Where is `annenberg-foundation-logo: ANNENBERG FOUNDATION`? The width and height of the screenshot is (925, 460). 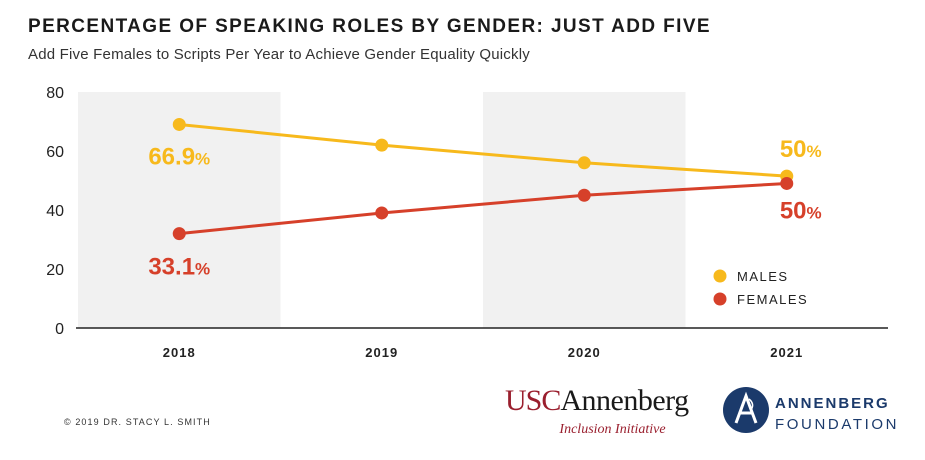
annenberg-foundation-logo: ANNENBERG FOUNDATION is located at coordinates (817, 416).